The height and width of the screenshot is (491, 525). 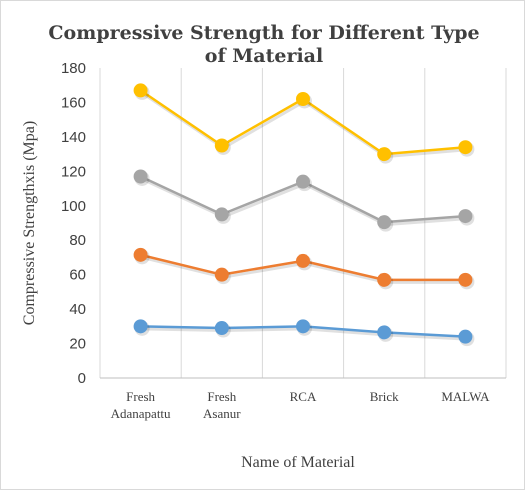 What do you see at coordinates (73, 68) in the screenshot?
I see `y-tick-label: 180` at bounding box center [73, 68].